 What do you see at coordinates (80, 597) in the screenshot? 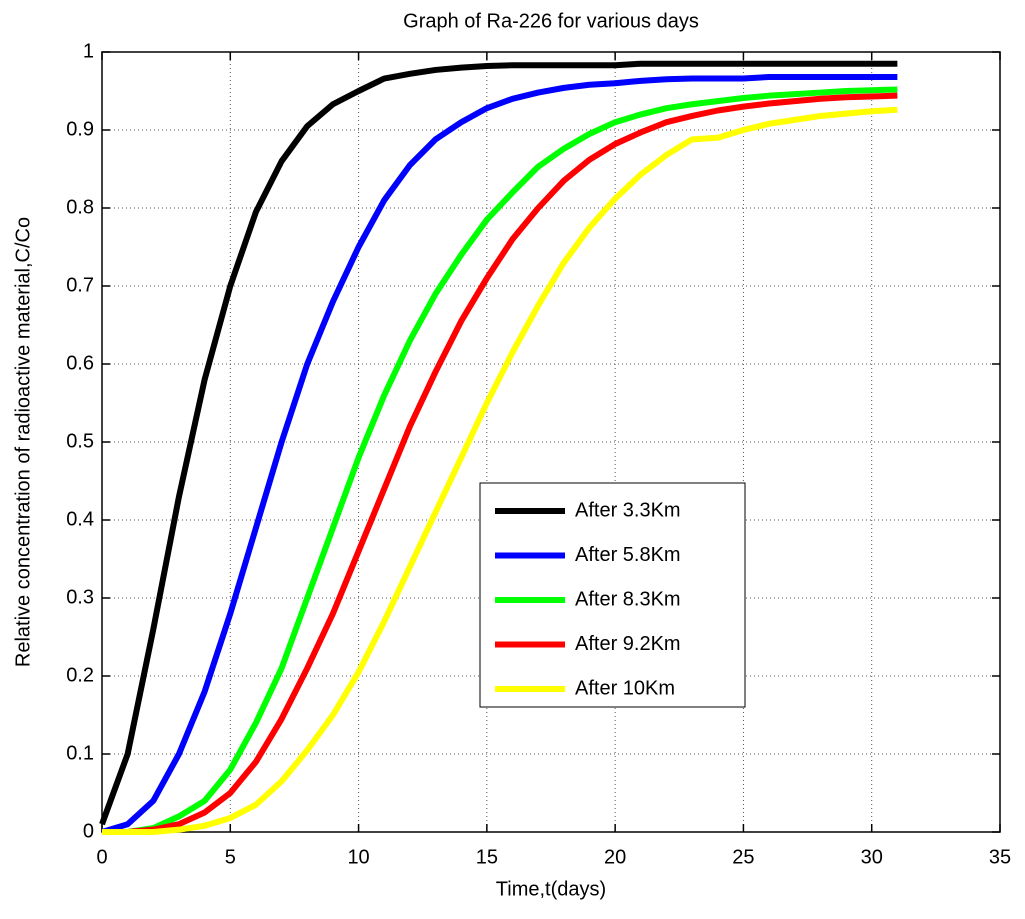
I see `y-tick-label: 0.3` at bounding box center [80, 597].